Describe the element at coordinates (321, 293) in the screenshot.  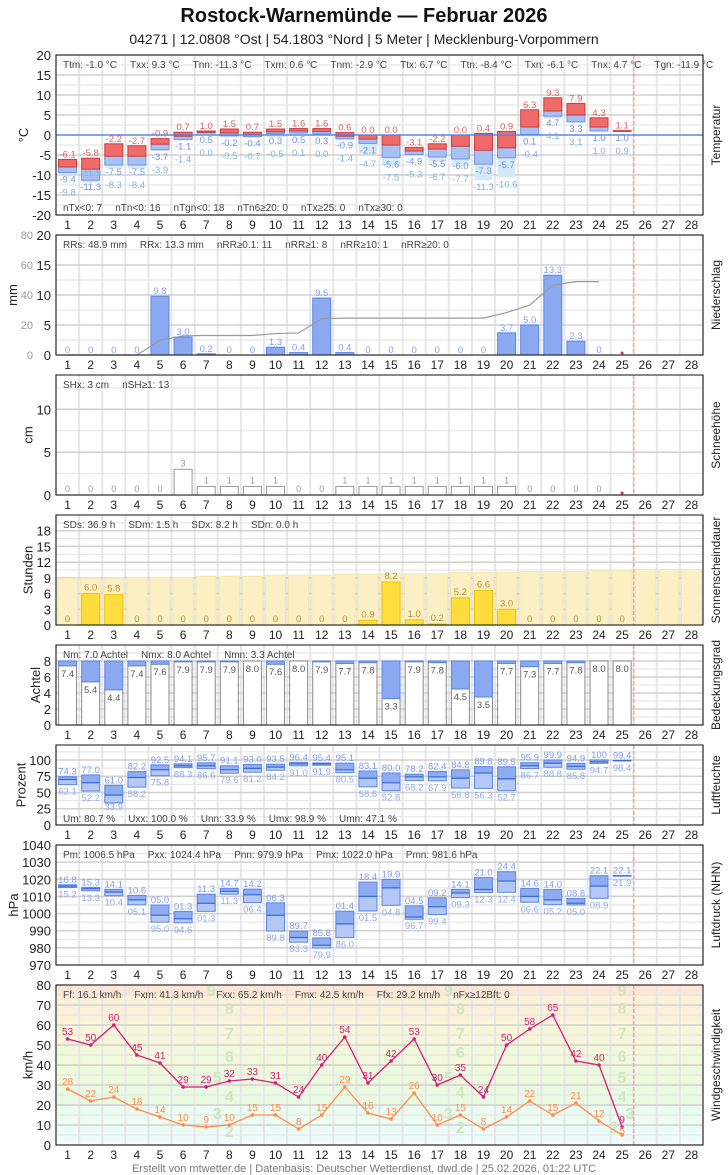
I see `precip-label: 9.5` at that location.